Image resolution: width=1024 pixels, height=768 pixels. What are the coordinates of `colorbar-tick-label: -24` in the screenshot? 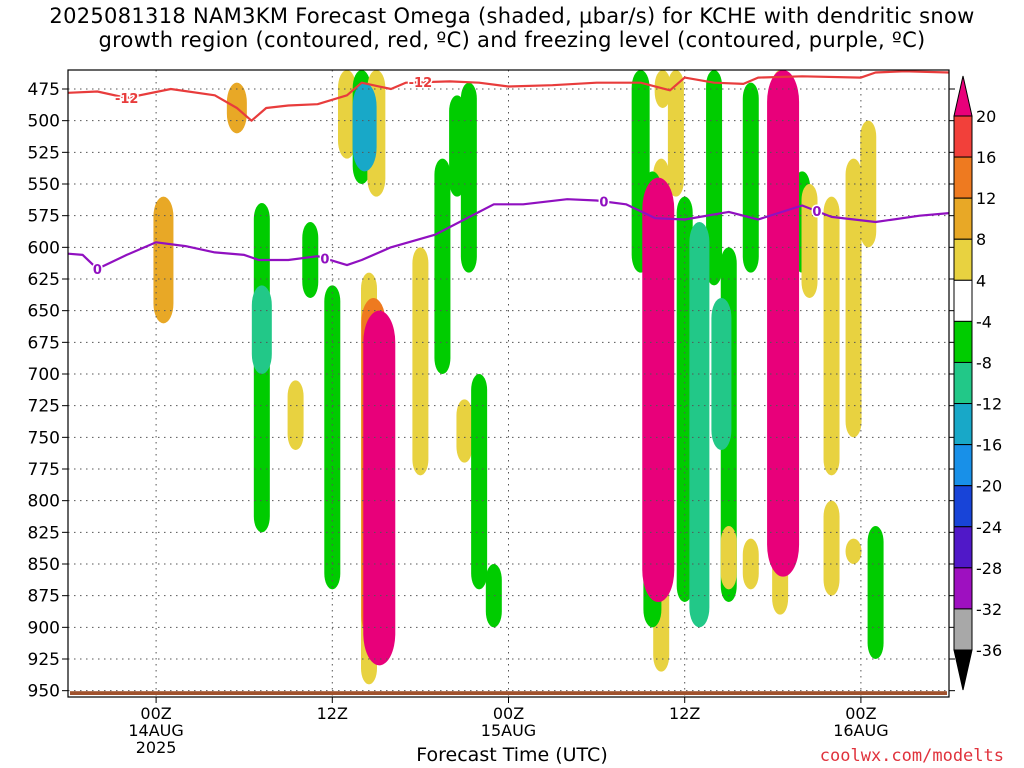 It's located at (989, 527).